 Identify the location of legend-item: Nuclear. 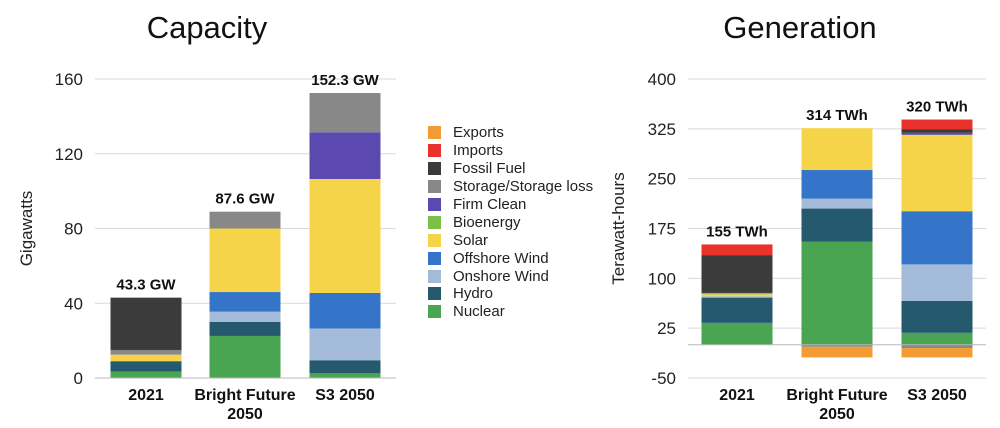
(510, 312).